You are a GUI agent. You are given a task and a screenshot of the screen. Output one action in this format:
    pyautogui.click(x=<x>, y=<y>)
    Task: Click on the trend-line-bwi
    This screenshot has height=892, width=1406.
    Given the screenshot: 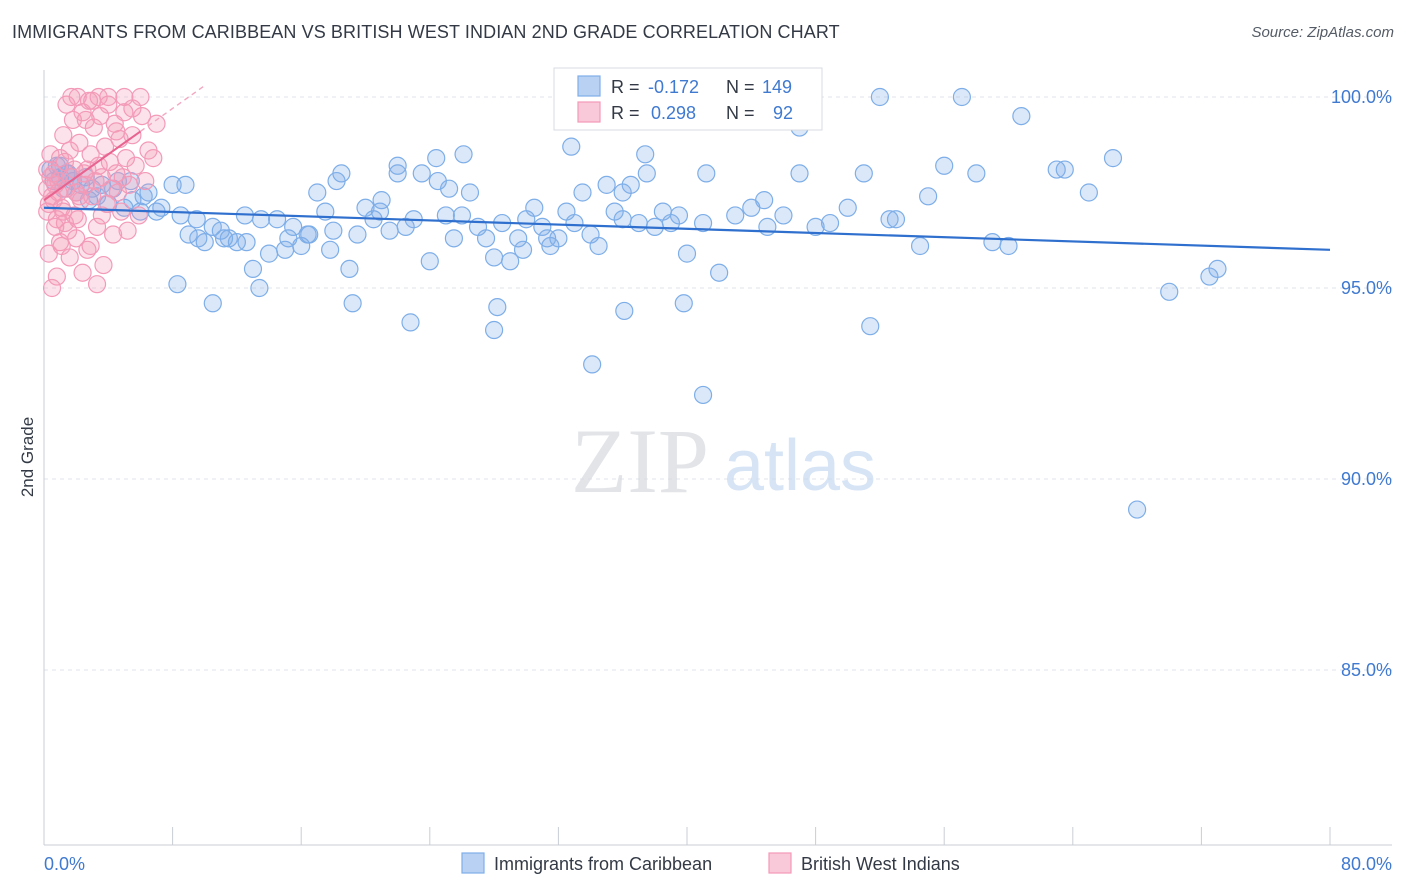 What is the action you would take?
    pyautogui.click(x=92, y=165)
    